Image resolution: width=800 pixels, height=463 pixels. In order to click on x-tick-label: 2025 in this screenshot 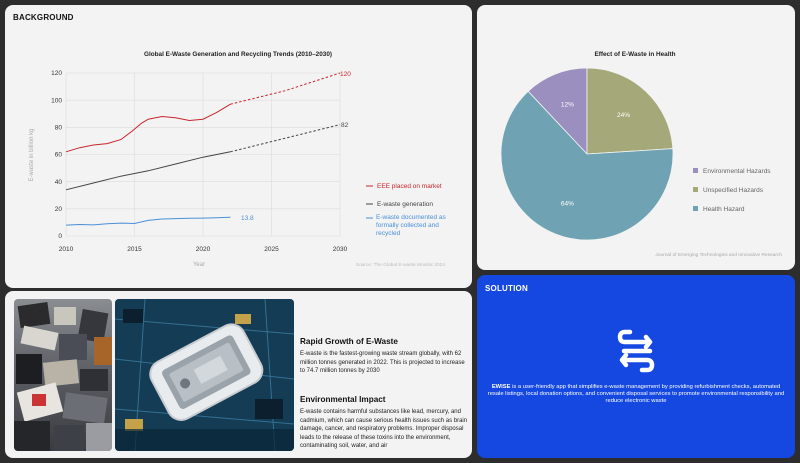, I will do `click(271, 249)`.